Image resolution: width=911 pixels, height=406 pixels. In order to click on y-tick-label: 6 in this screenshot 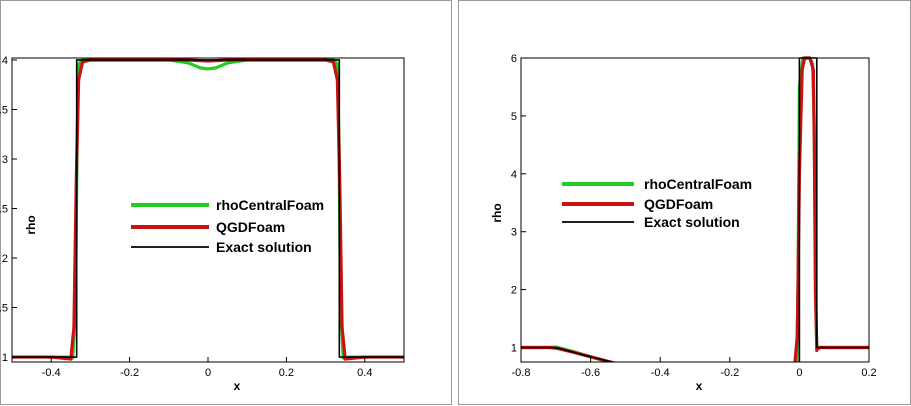, I will do `click(514, 59)`.